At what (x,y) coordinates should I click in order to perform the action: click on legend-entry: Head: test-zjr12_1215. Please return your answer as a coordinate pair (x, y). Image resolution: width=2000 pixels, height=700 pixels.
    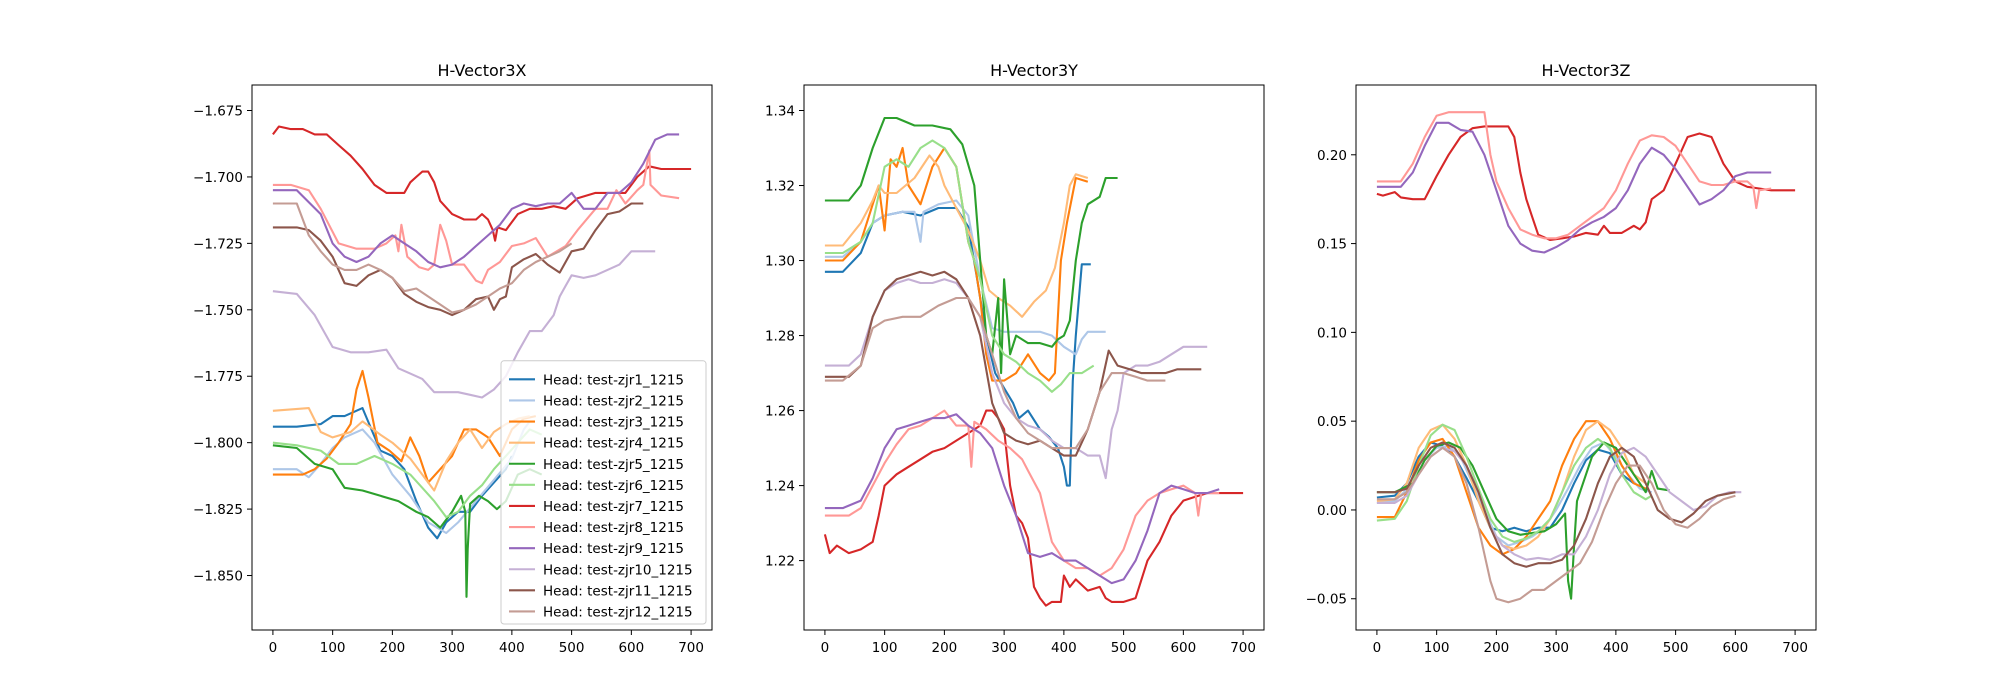
    Looking at the image, I should click on (618, 612).